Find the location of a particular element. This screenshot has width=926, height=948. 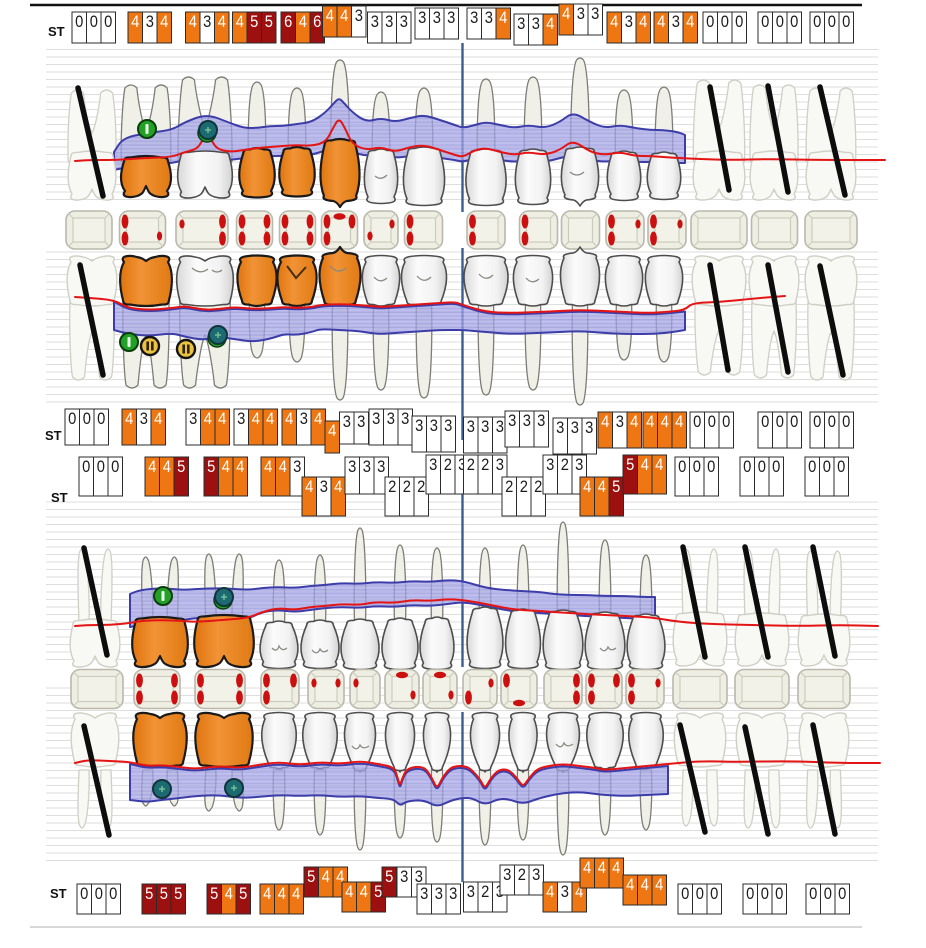

svg-text: 6 is located at coordinates (317, 22).